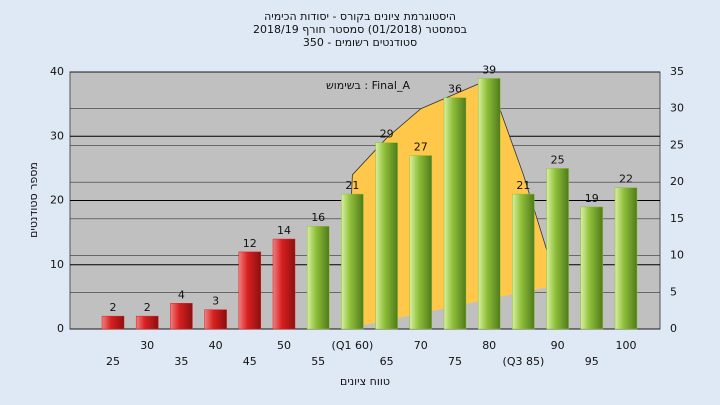 The height and width of the screenshot is (405, 720). Describe the element at coordinates (57, 200) in the screenshot. I see `y-tick-label: 20` at that location.